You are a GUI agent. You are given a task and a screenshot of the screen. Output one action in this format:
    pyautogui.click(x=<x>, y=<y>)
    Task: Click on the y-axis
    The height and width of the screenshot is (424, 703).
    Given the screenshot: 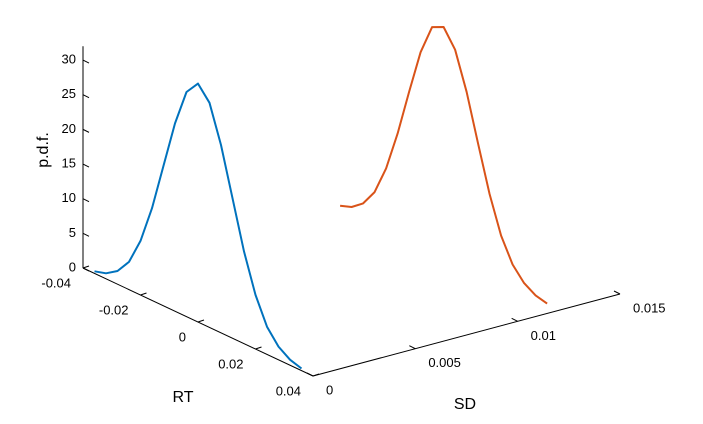 What is the action you would take?
    pyautogui.click(x=466, y=335)
    